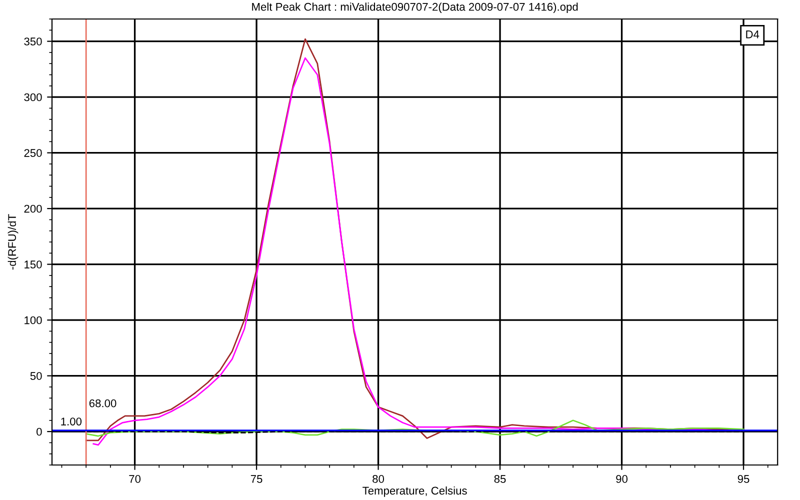 The image size is (800, 500). Describe the element at coordinates (744, 479) in the screenshot. I see `x-tick-label: 95` at that location.